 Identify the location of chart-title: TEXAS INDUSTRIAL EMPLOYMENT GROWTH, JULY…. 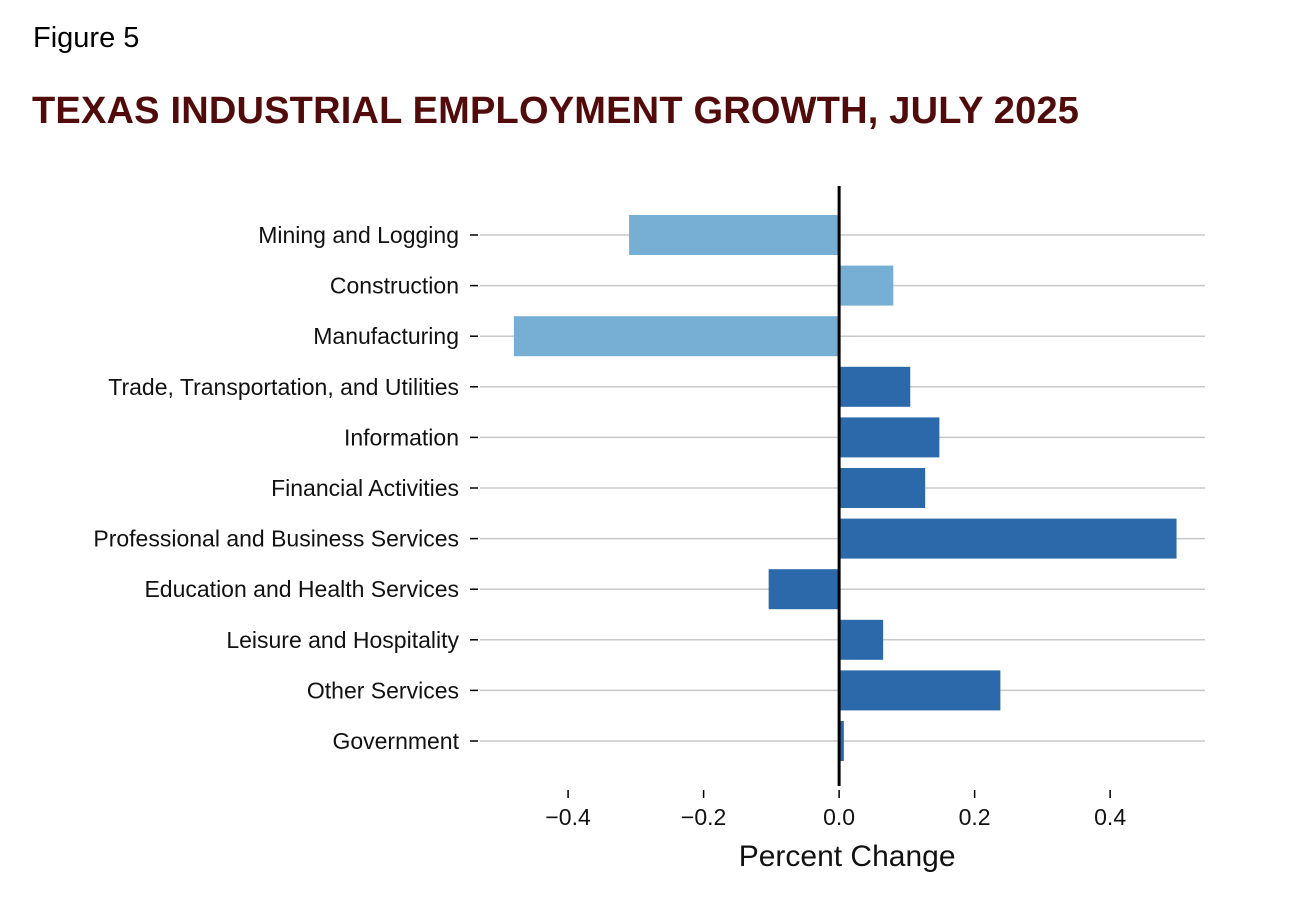
(556, 111).